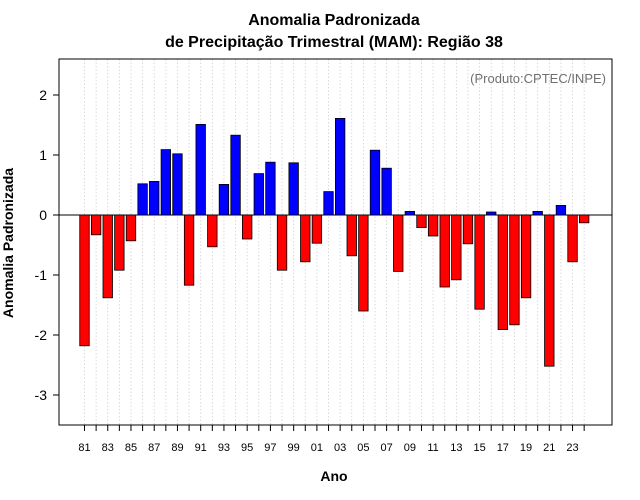  Describe the element at coordinates (549, 448) in the screenshot. I see `x-tick-label: 21` at that location.